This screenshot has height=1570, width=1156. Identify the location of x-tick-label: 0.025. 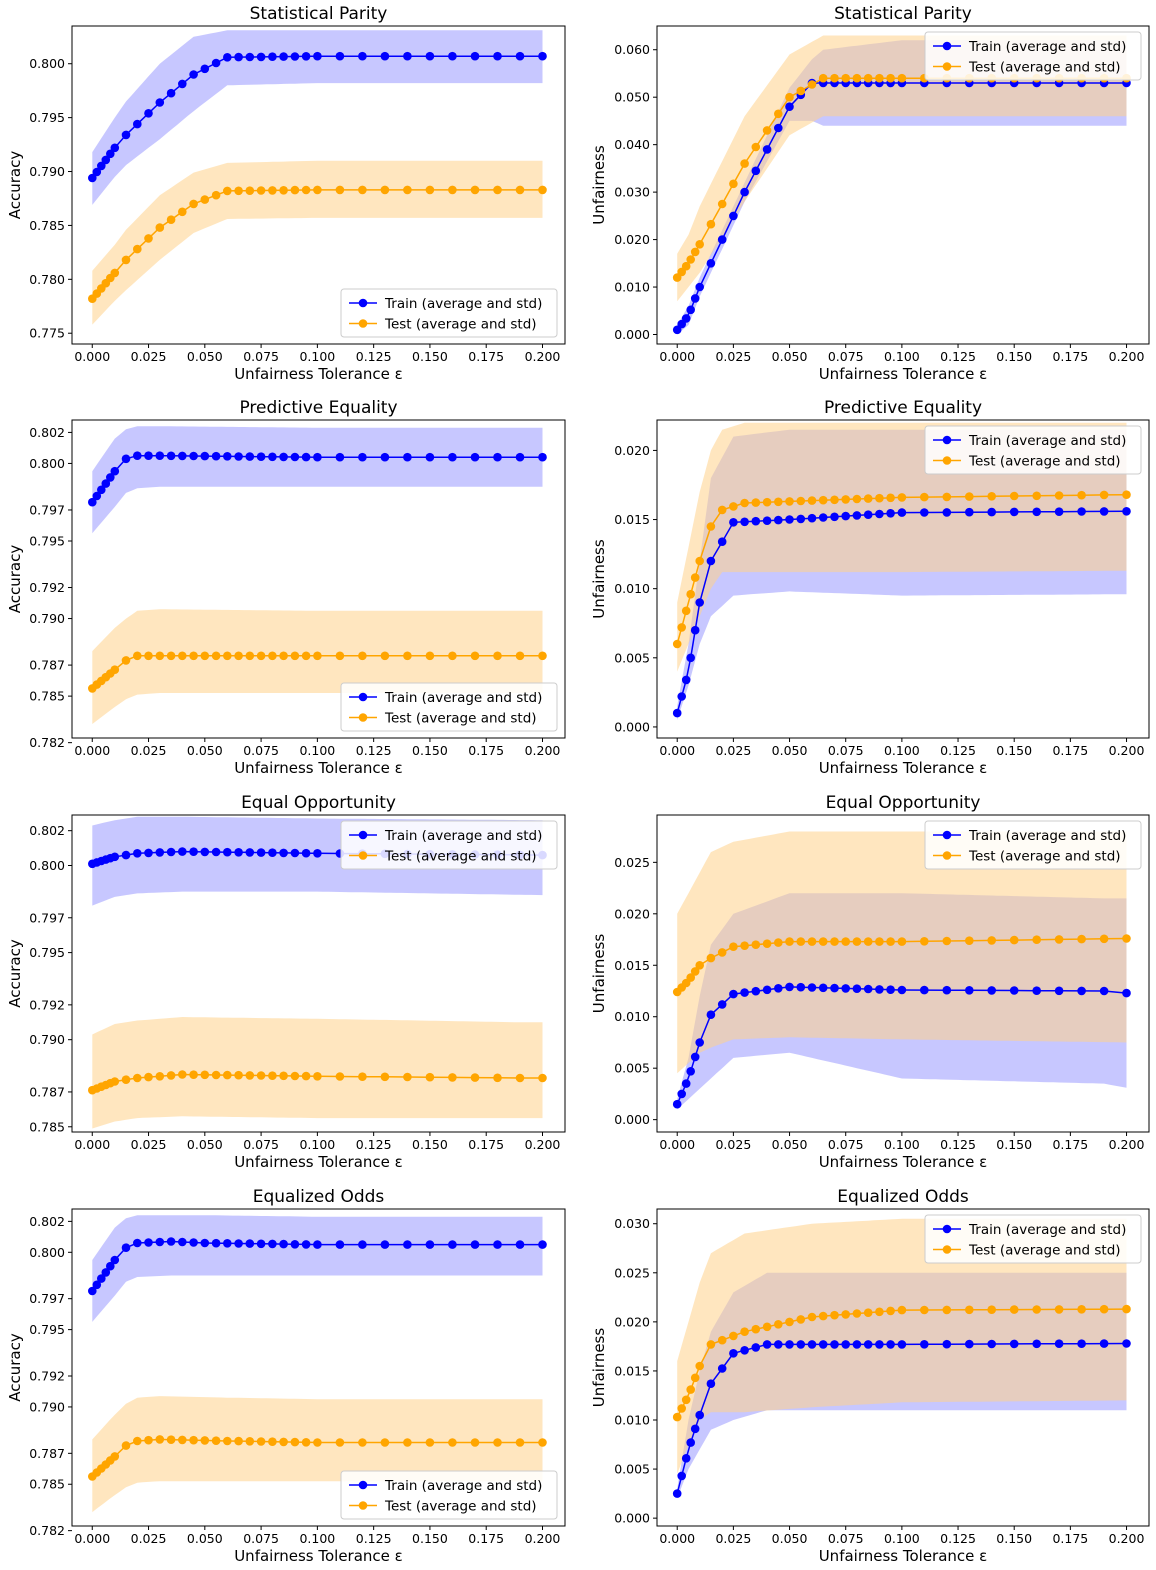
(733, 1538).